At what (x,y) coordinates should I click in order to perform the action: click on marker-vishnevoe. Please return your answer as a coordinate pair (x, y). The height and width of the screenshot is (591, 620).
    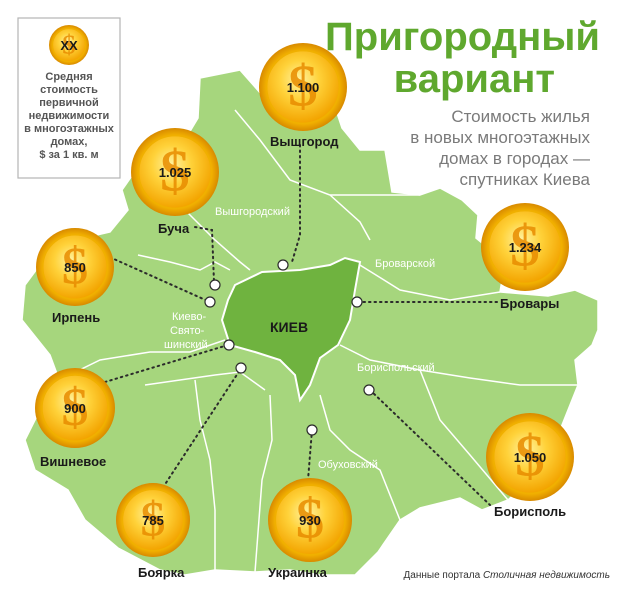
    Looking at the image, I should click on (229, 345).